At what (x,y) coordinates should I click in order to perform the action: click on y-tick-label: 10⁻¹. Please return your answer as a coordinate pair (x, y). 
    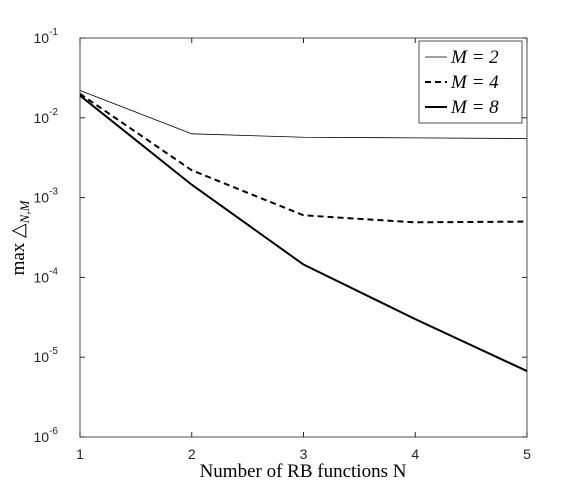
    Looking at the image, I should click on (46, 36).